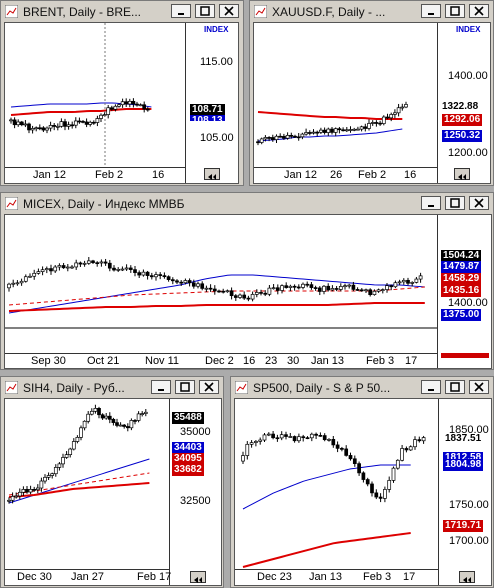 The height and width of the screenshot is (588, 494). Describe the element at coordinates (188, 448) in the screenshot. I see `ma-badge: 34403` at that location.